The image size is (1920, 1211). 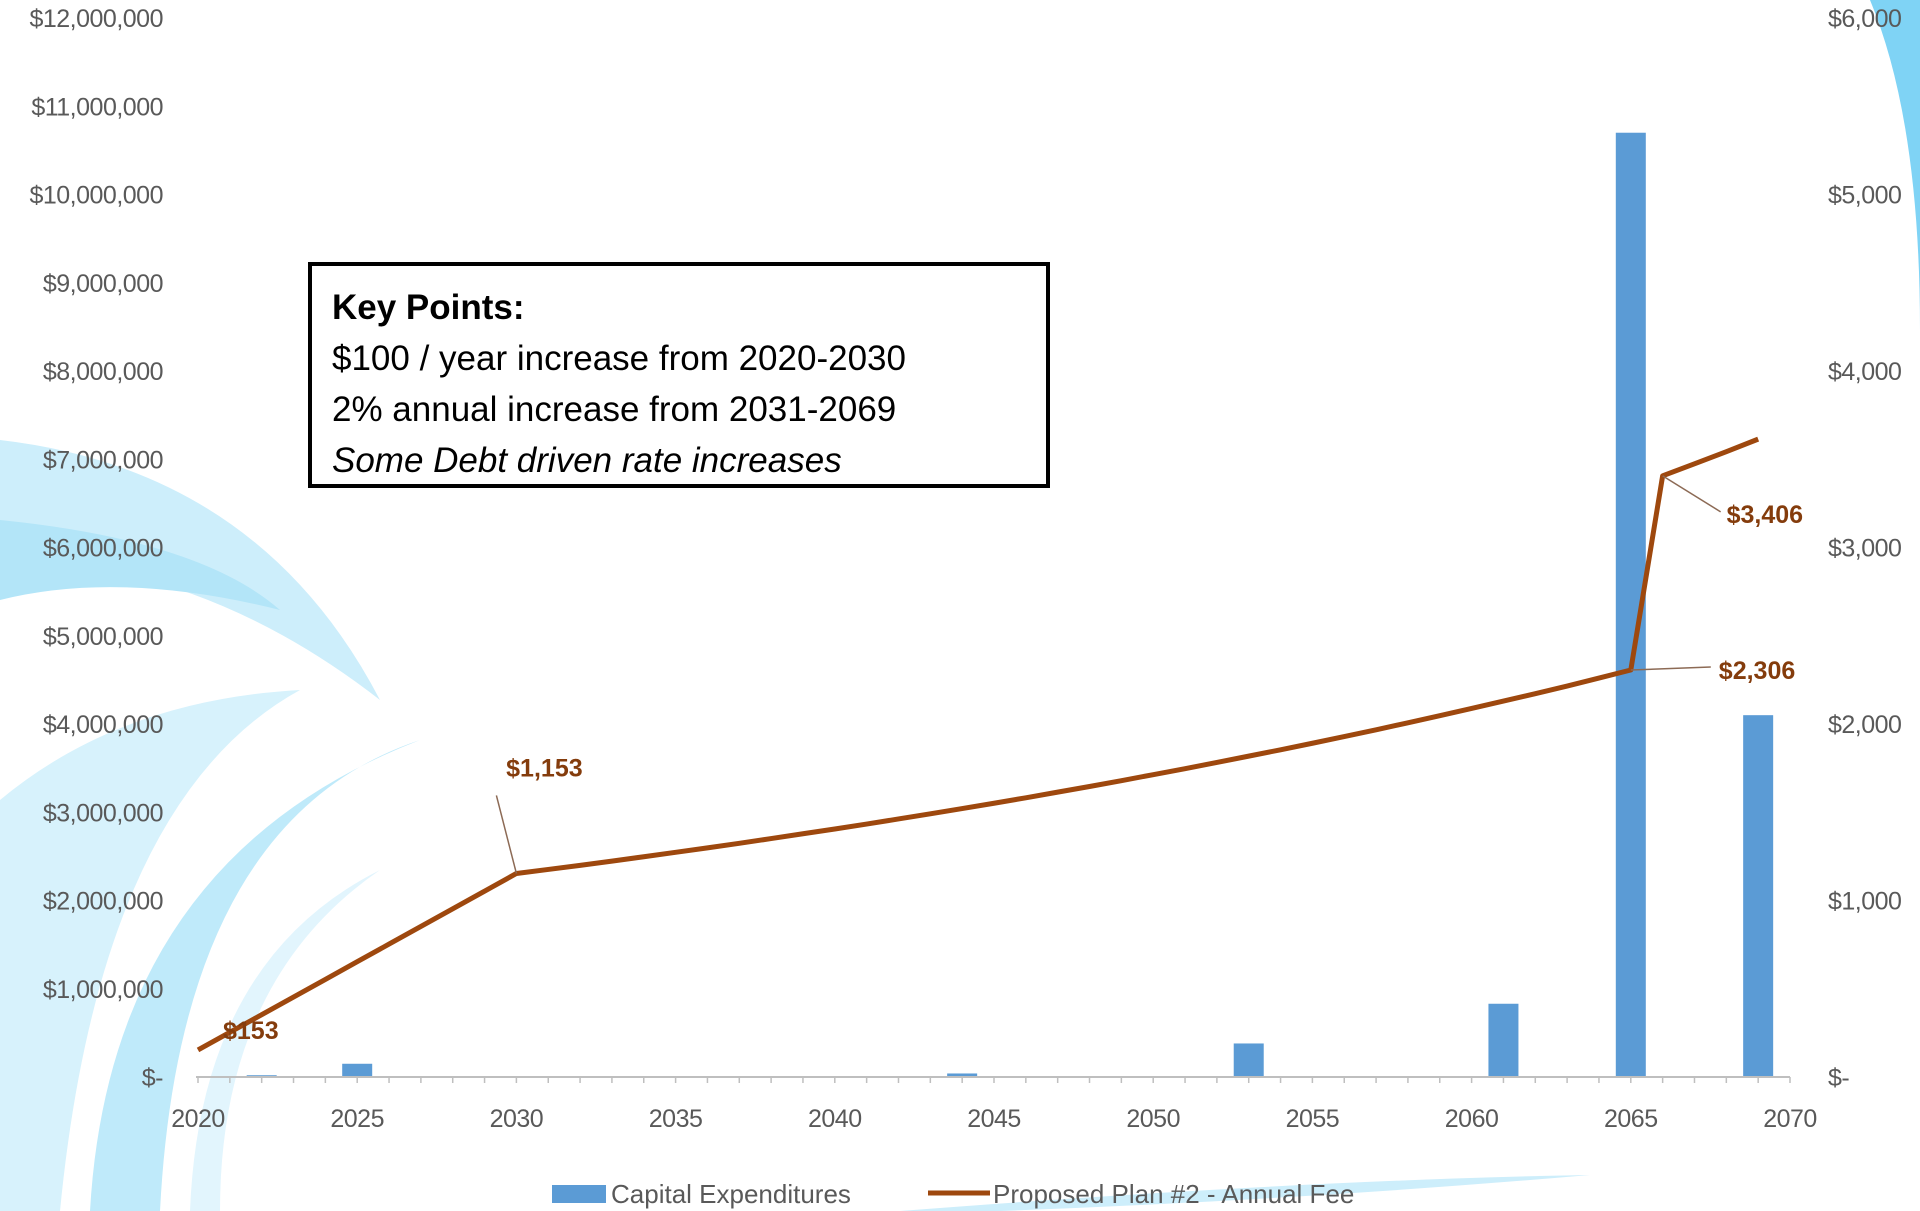 What do you see at coordinates (1758, 896) in the screenshot?
I see `bar-2069` at bounding box center [1758, 896].